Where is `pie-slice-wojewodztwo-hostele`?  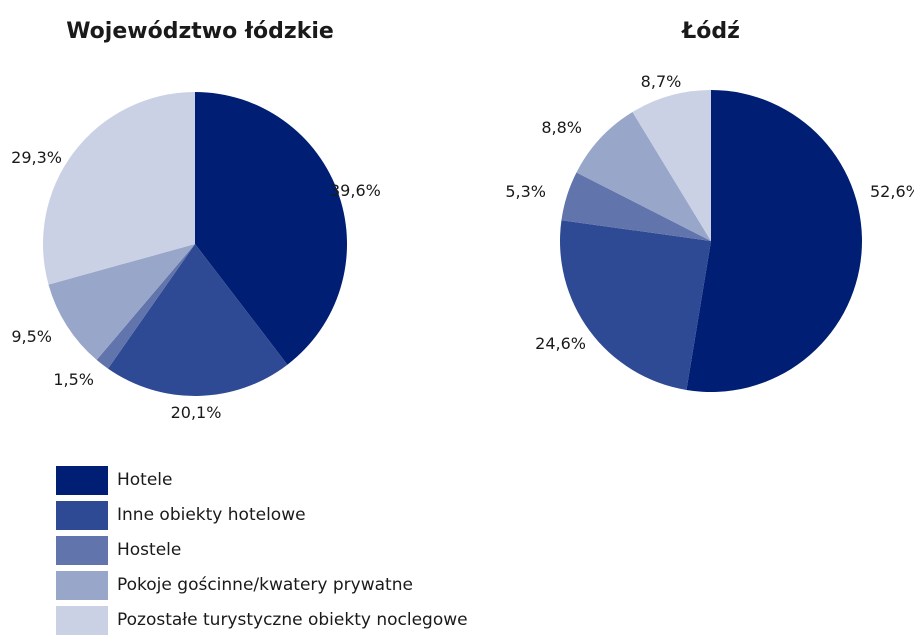
pie-slice-wojewodztwo-hostele is located at coordinates (145, 306).